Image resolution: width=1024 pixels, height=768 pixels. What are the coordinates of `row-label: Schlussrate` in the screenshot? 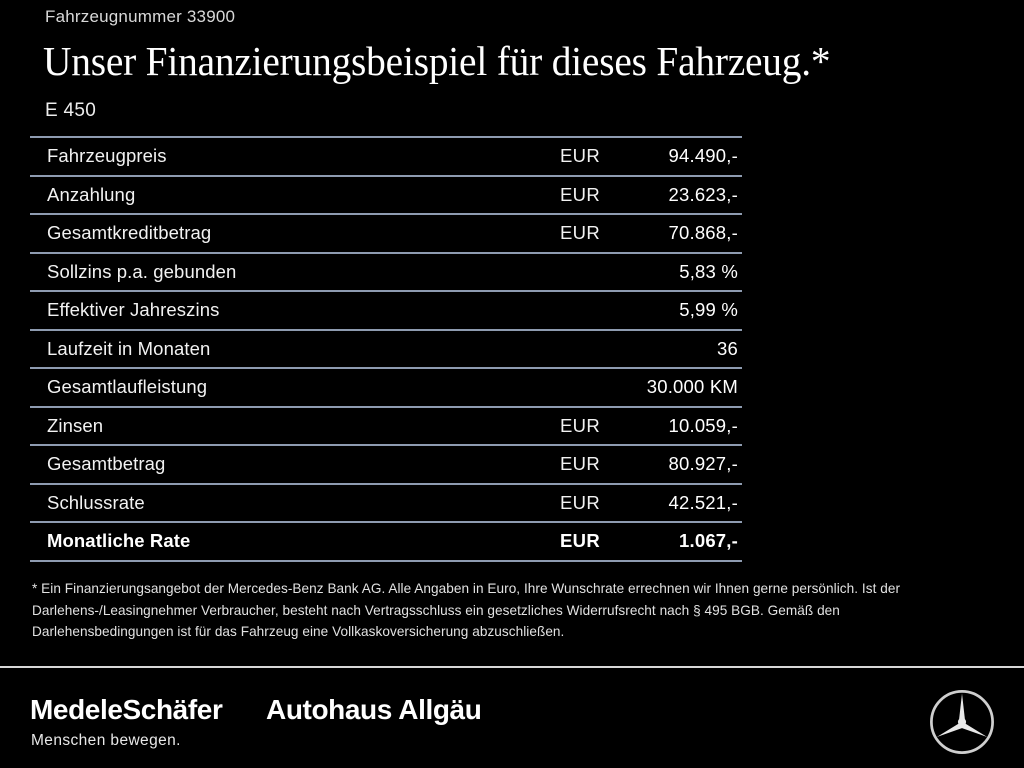 It's located at (96, 502).